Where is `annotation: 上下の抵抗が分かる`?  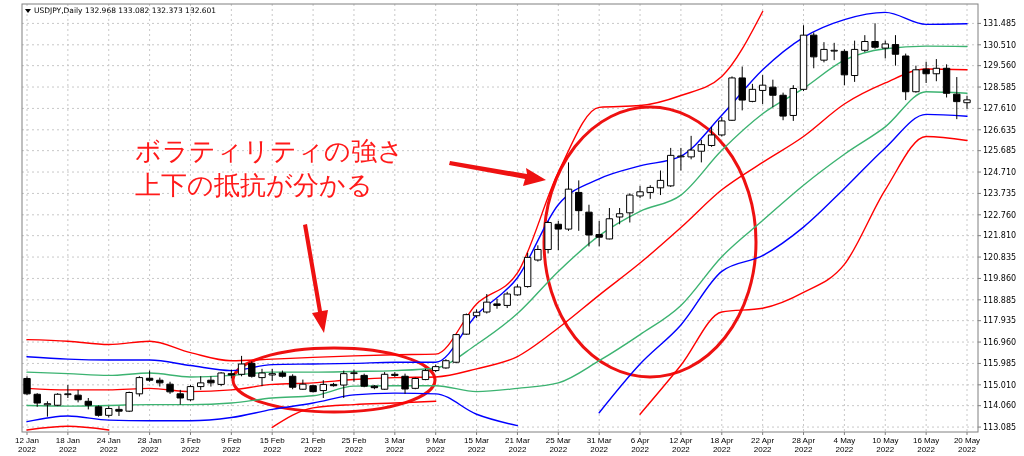 annotation: 上下の抵抗が分かる is located at coordinates (254, 185).